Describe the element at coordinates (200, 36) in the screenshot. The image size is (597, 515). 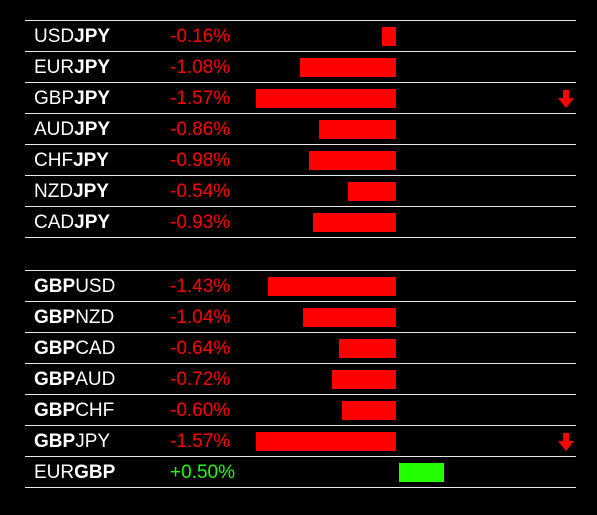
I see `change-percent: -0.16%` at that location.